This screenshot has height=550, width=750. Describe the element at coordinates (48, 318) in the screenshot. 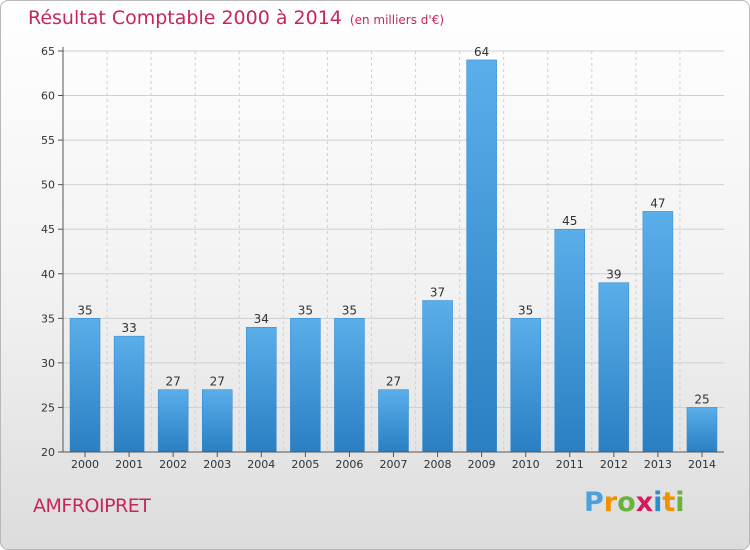

I see `y-tick-label: 35` at that location.